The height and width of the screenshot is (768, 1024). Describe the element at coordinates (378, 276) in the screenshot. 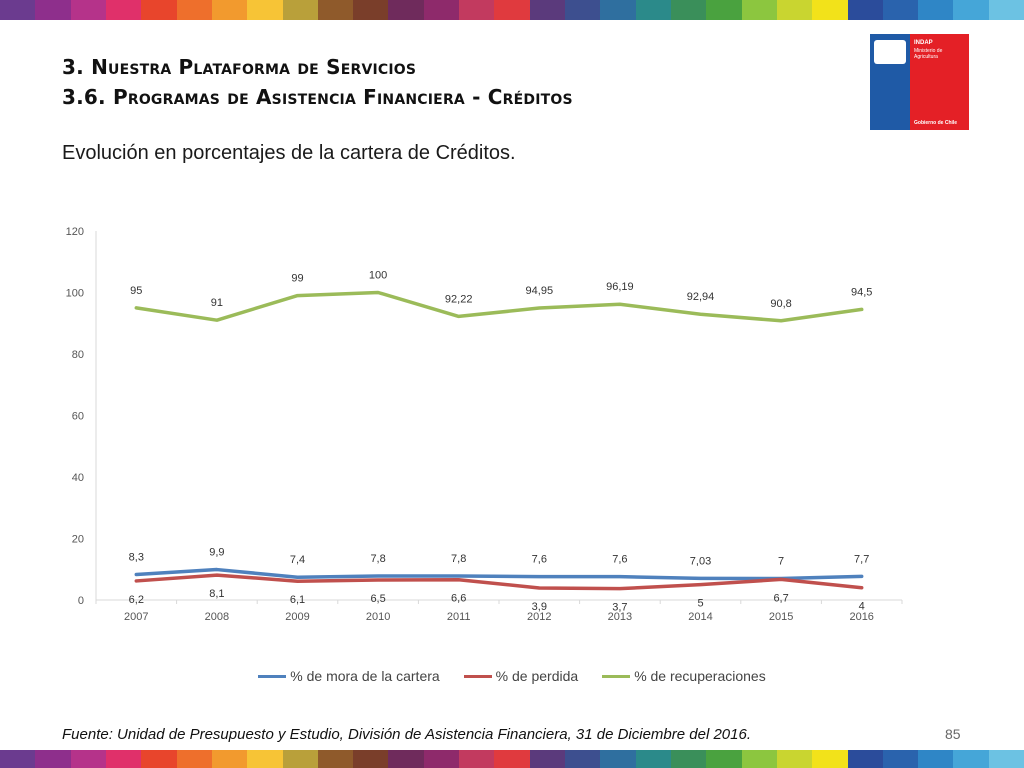

I see `data-label: 100` at that location.